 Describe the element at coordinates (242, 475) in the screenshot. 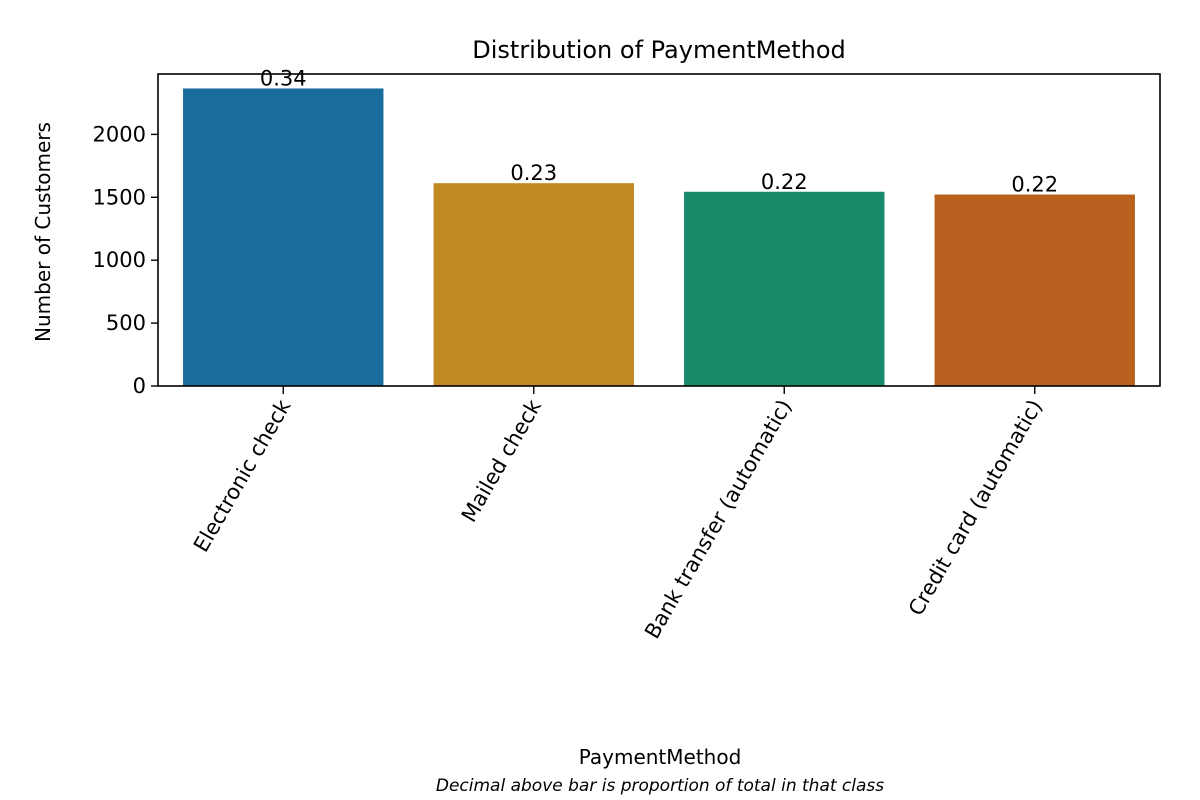

I see `x-tick-label: Electronic check` at that location.